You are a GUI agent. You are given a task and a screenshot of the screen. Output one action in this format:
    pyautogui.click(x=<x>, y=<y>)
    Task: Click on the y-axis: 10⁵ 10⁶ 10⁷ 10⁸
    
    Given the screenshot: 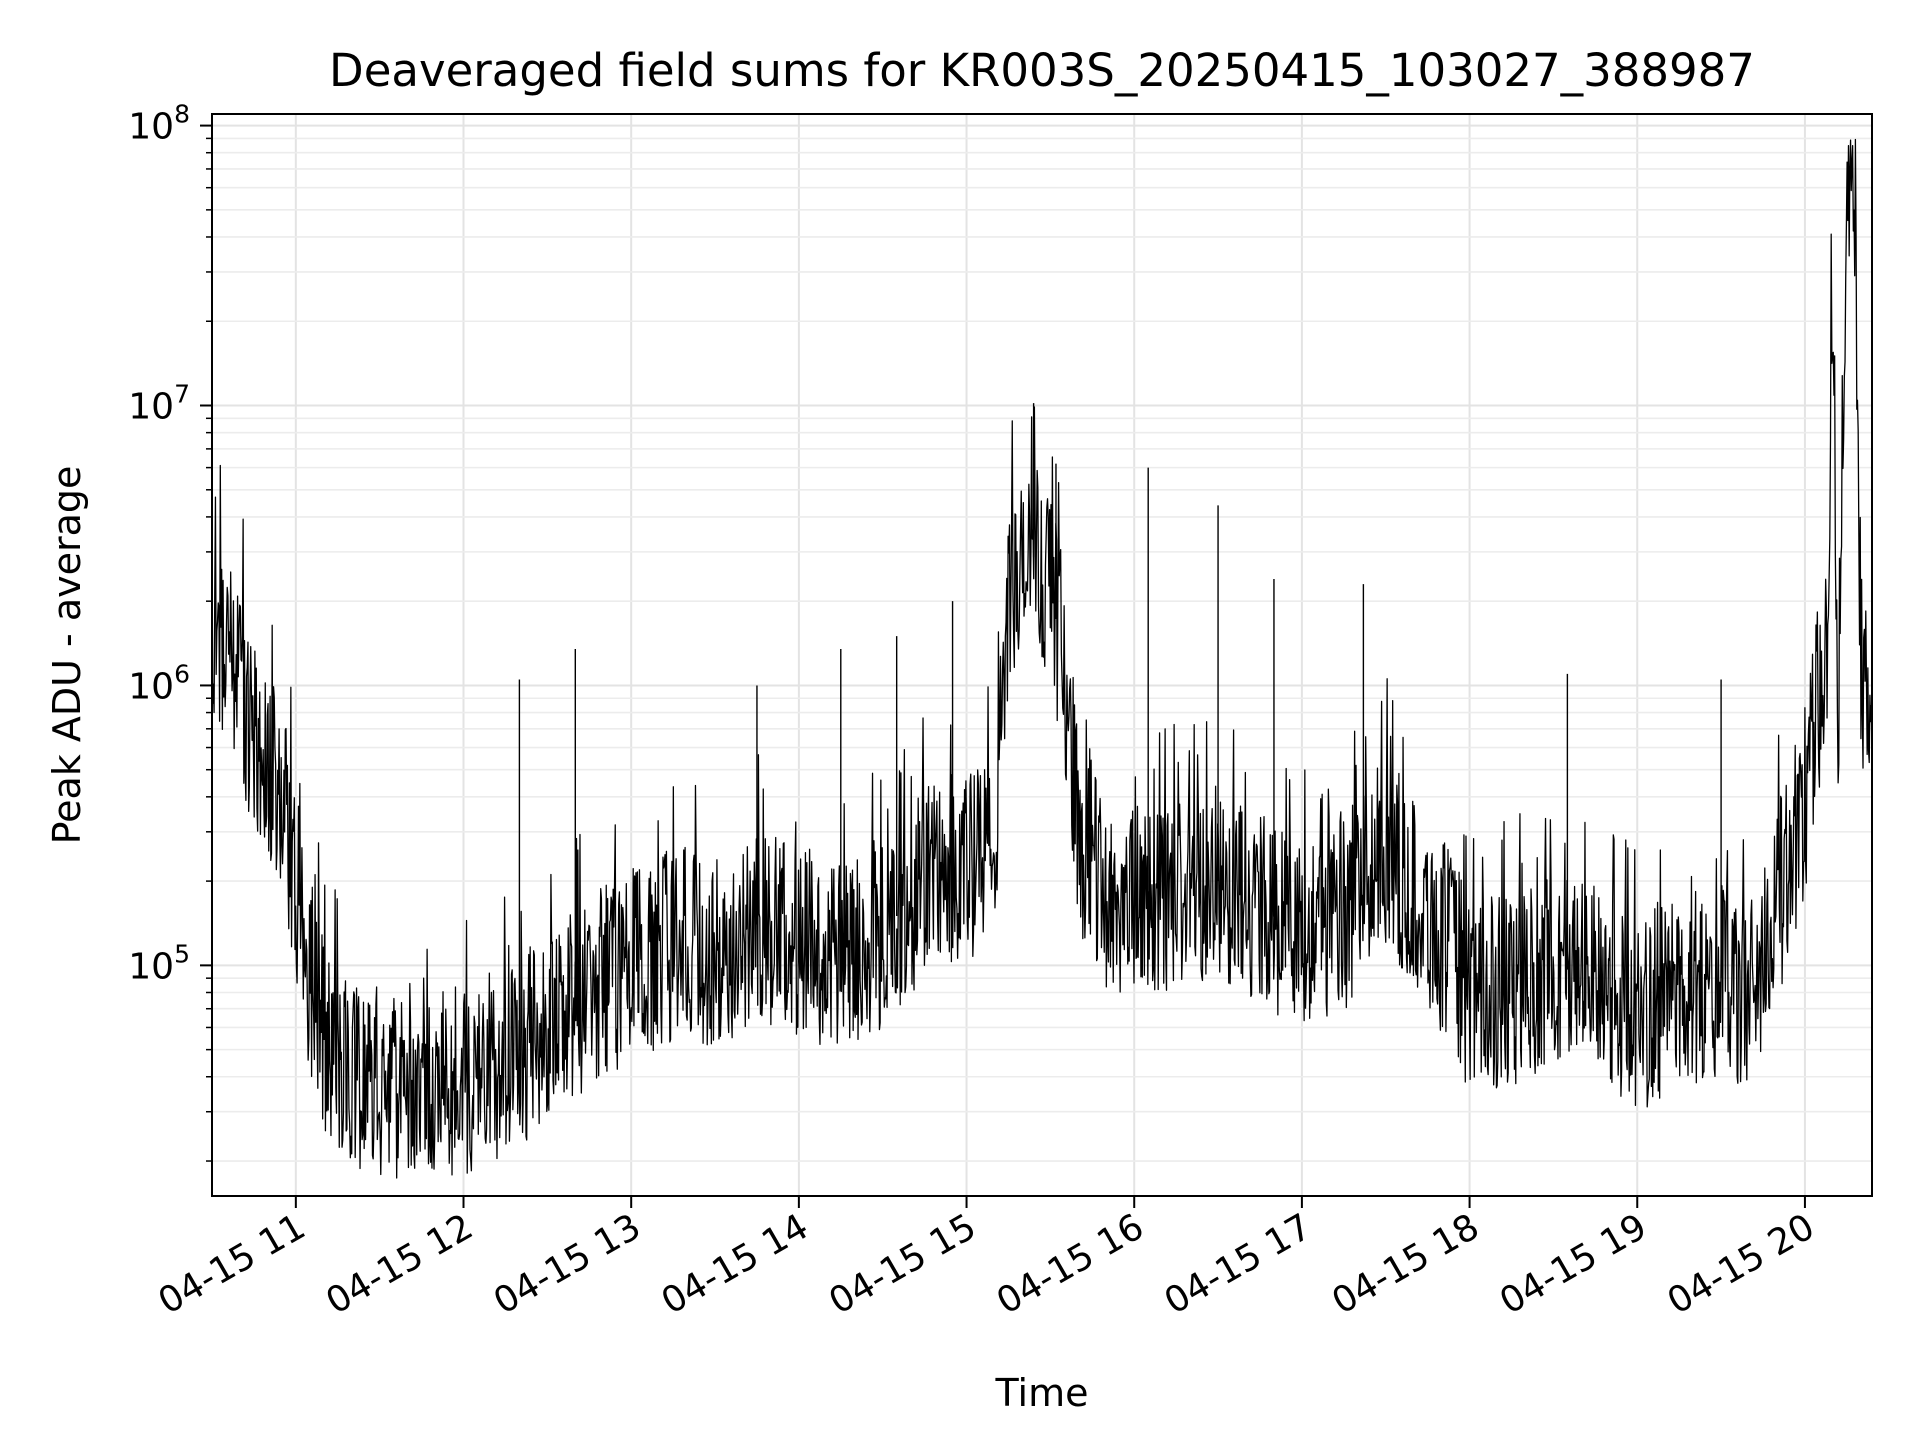 What is the action you would take?
    pyautogui.click(x=170, y=631)
    